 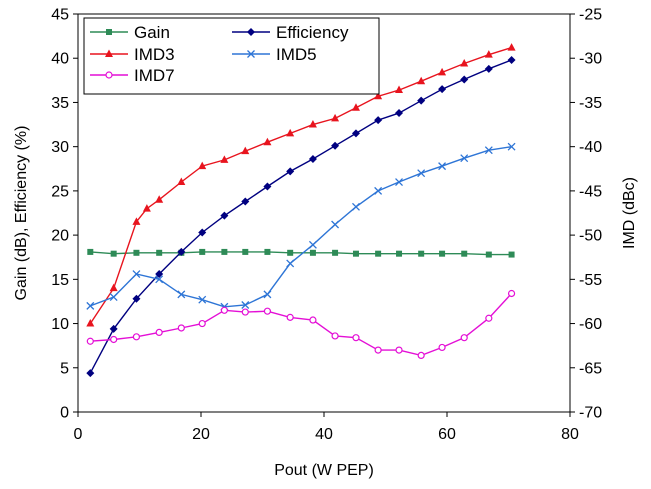 I want to click on legend-label-efficiency: Efficiency, so click(x=312, y=32).